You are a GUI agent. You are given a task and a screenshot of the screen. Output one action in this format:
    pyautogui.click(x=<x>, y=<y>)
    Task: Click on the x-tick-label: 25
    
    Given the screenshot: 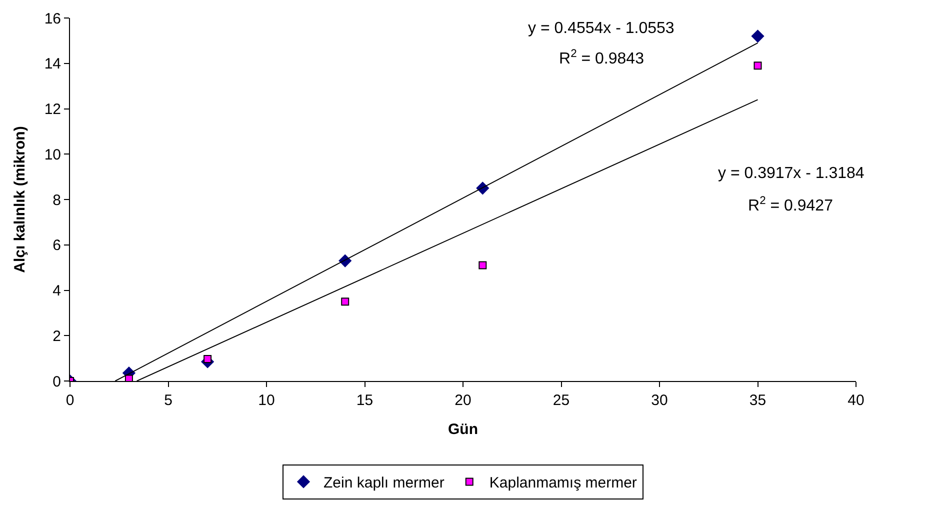 What is the action you would take?
    pyautogui.click(x=561, y=400)
    